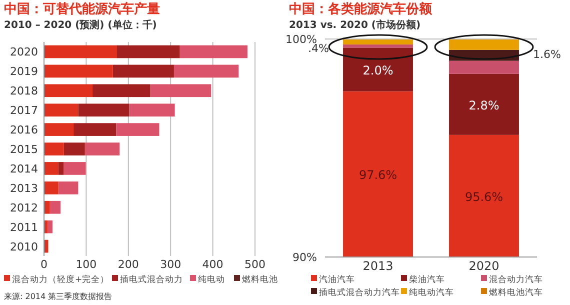 The height and width of the screenshot is (305, 570). What do you see at coordinates (171, 264) in the screenshot?
I see `x-tick-label: 300` at bounding box center [171, 264].